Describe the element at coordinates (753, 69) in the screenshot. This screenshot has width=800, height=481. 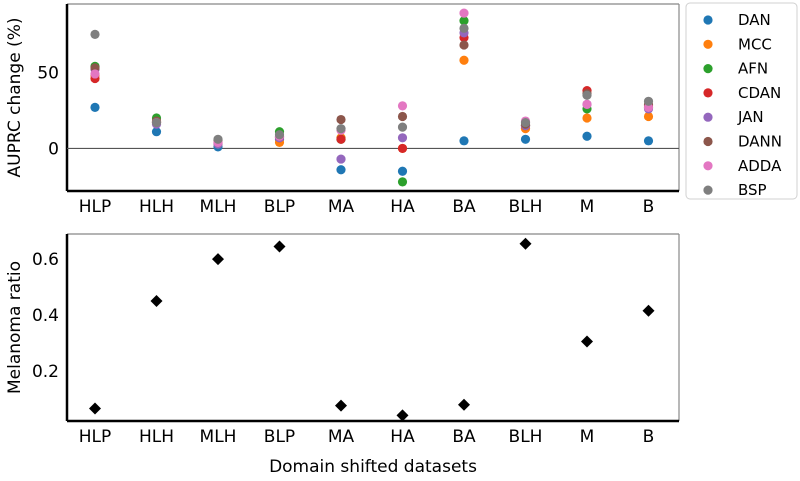
I see `legend-label: AFN` at that location.